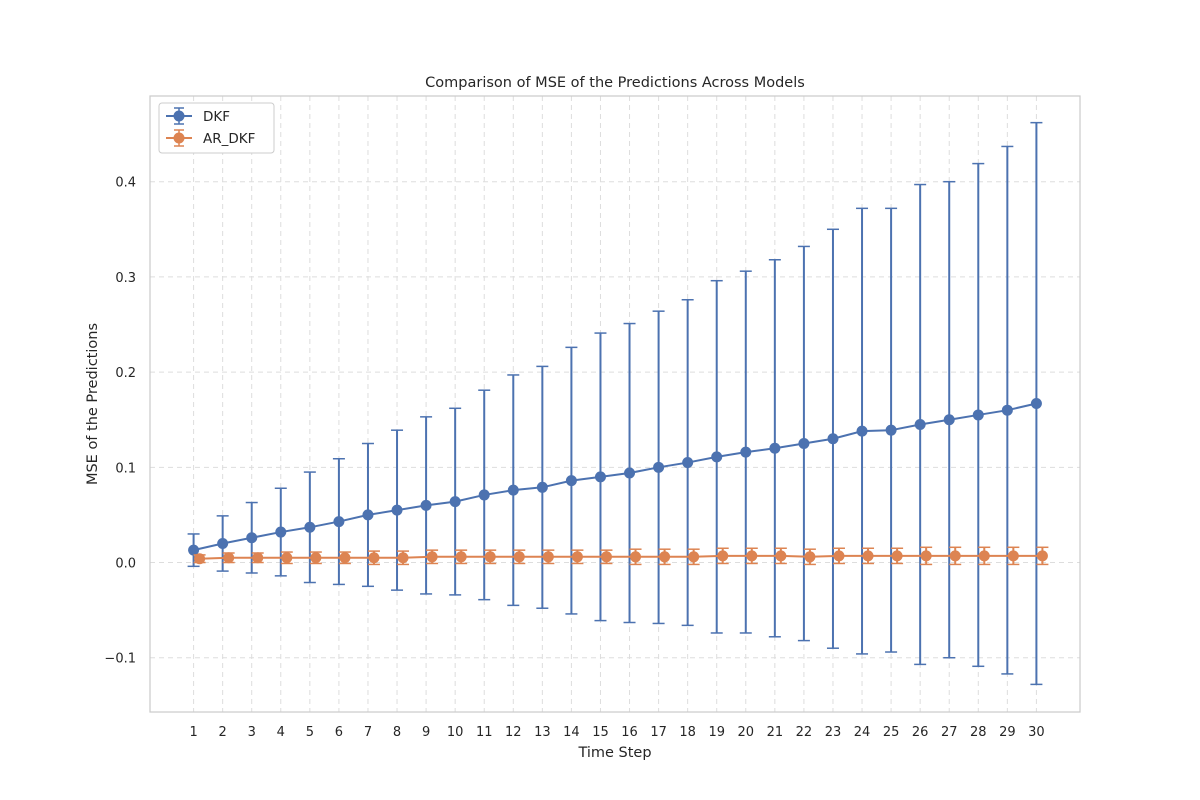 The width and height of the screenshot is (1200, 800). I want to click on series-ar-dkf, so click(621, 556).